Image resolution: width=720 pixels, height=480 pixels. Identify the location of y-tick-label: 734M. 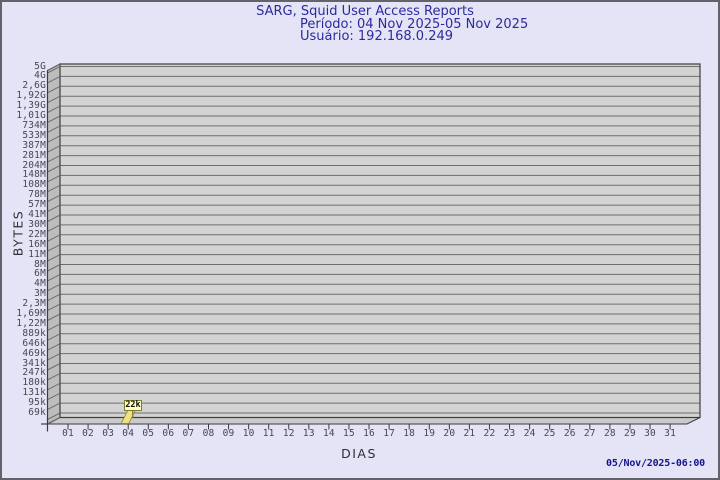
(34, 125).